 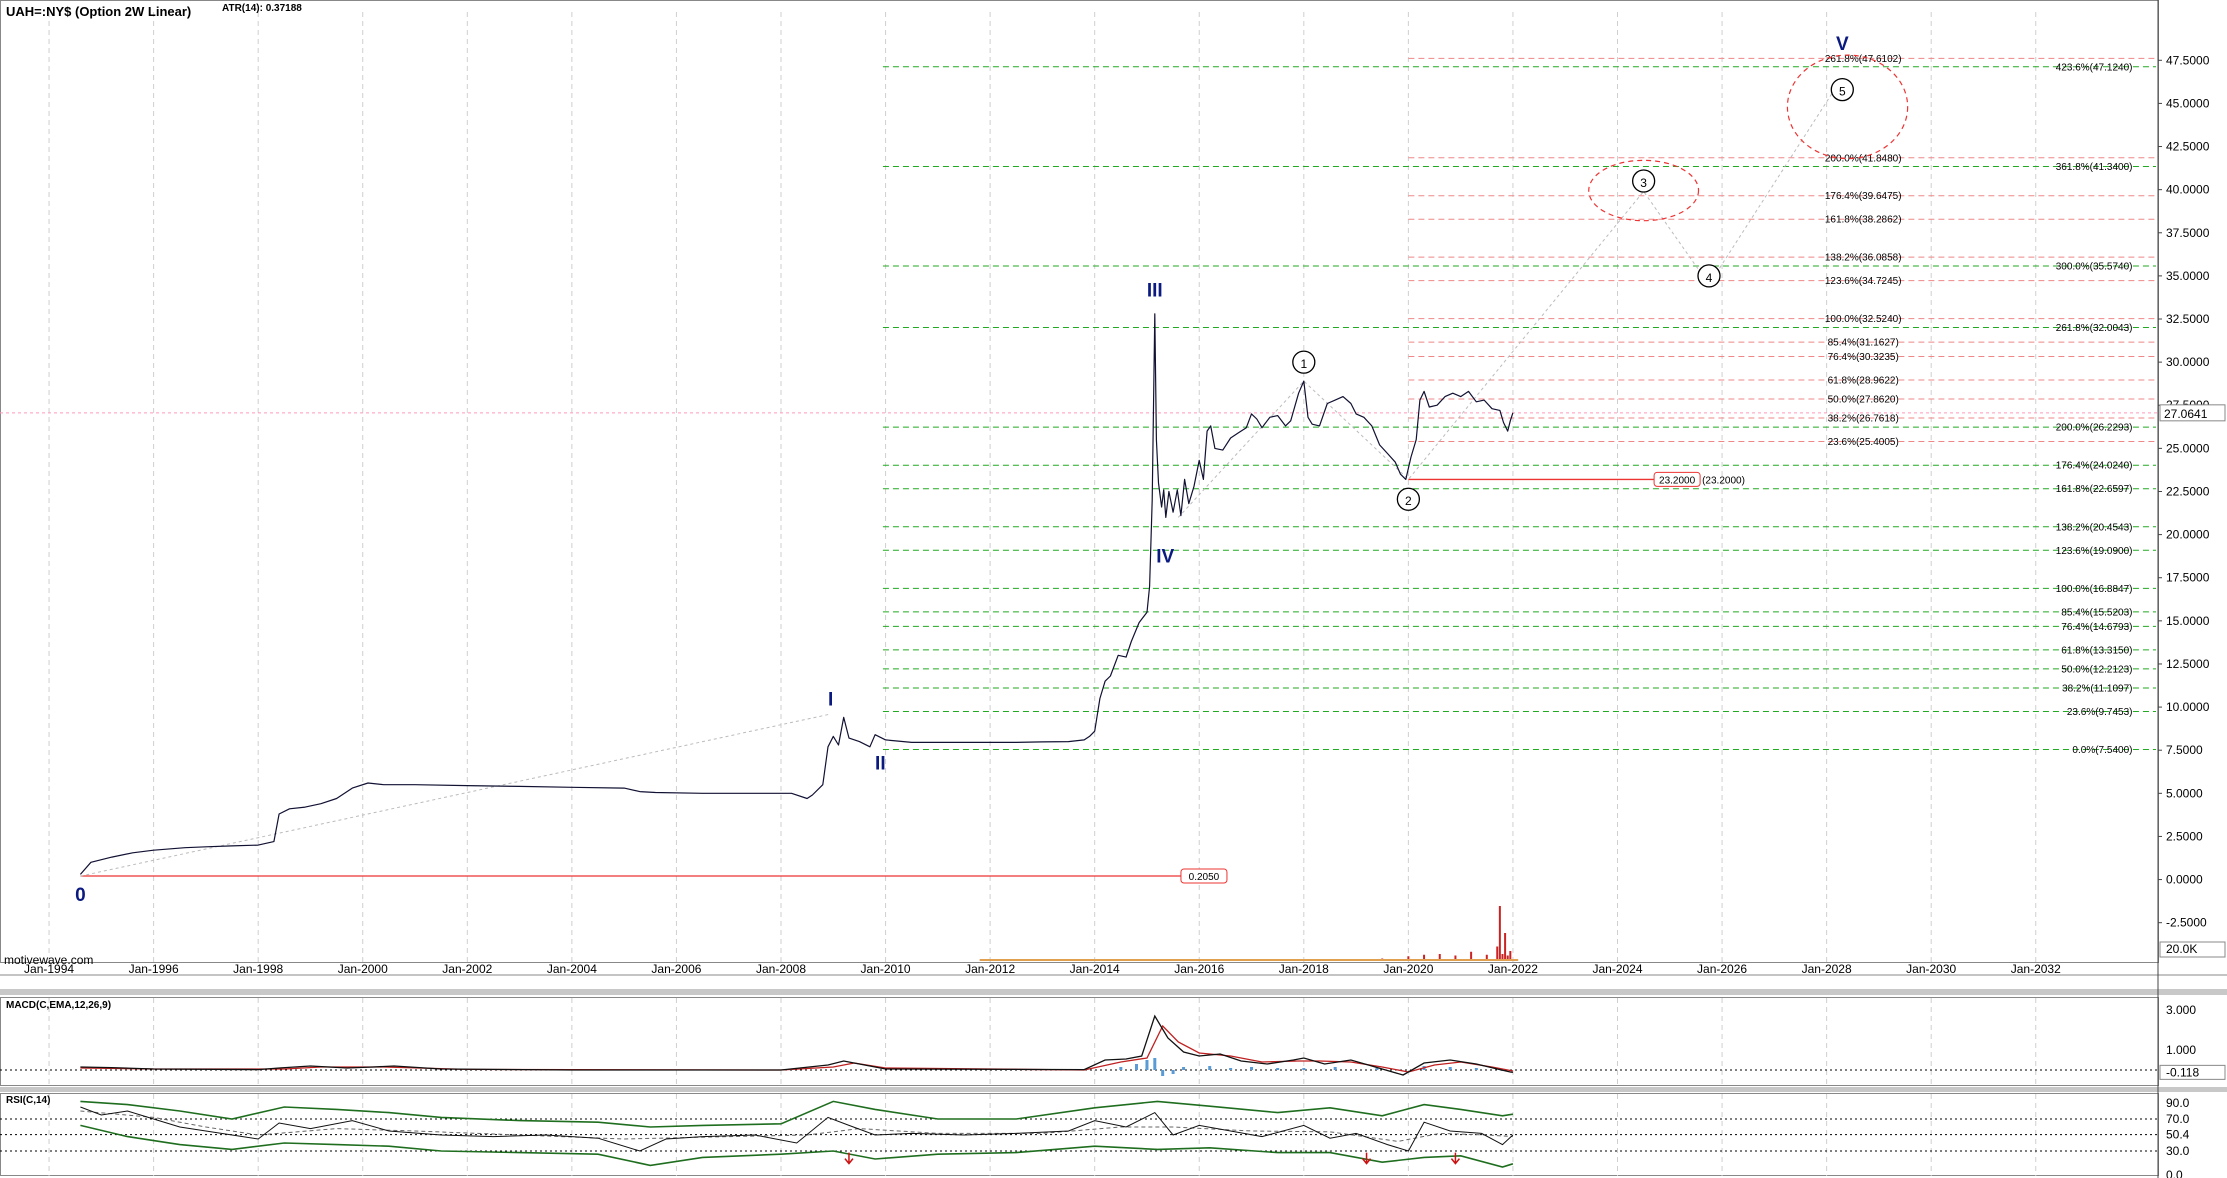 What do you see at coordinates (2188, 621) in the screenshot?
I see `y-tick-label: 15.0000` at bounding box center [2188, 621].